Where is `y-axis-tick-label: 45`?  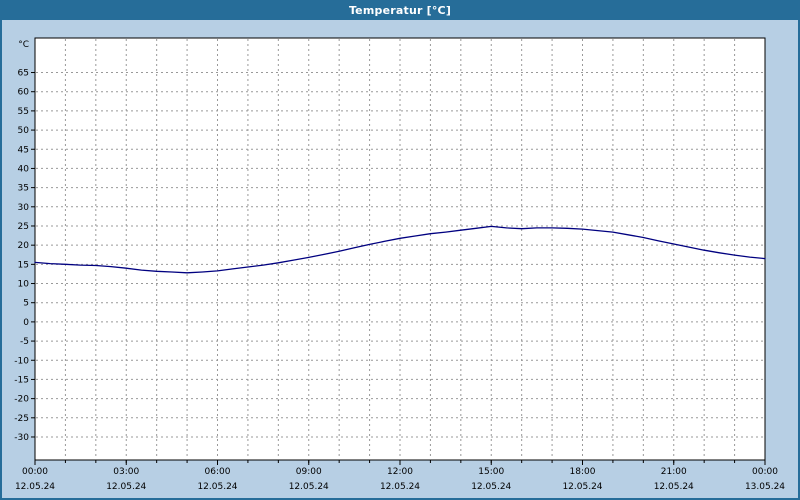 y-axis-tick-label: 45 is located at coordinates (23, 150).